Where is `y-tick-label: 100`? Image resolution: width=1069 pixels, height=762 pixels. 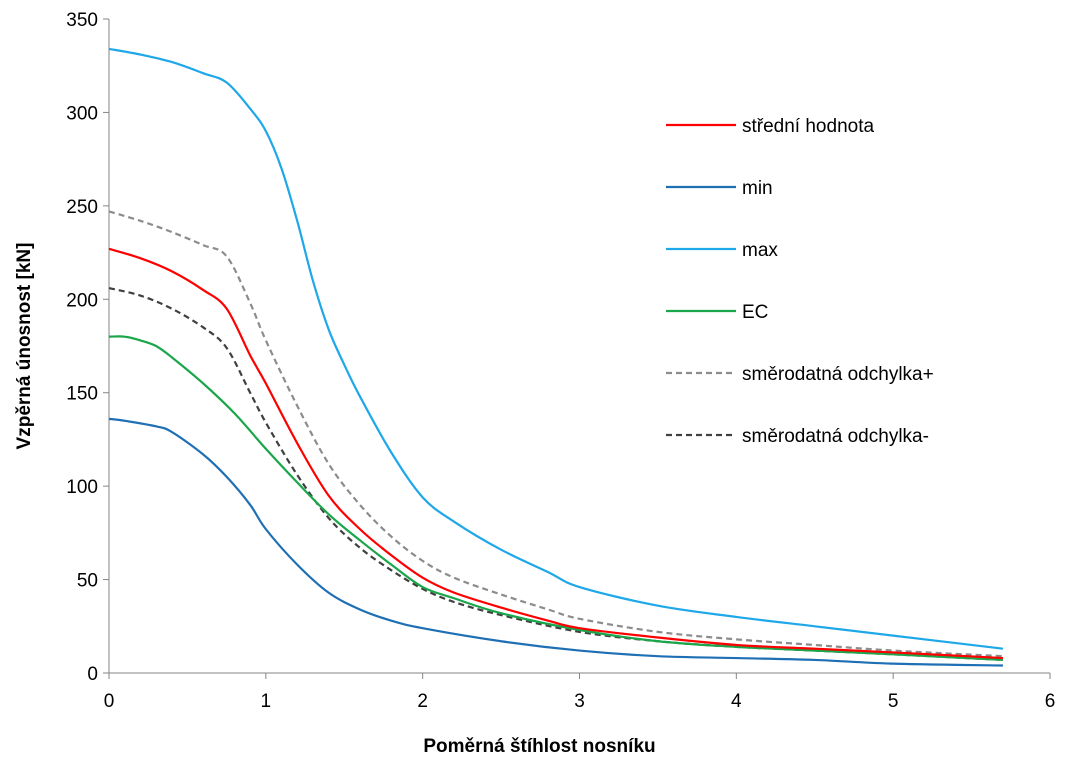
y-tick-label: 100 is located at coordinates (82, 487).